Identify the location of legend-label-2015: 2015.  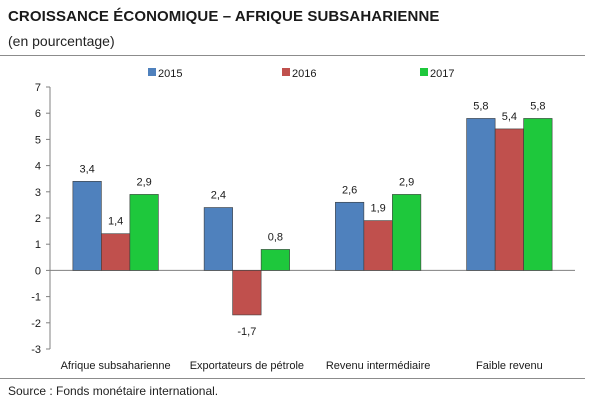
(170, 74).